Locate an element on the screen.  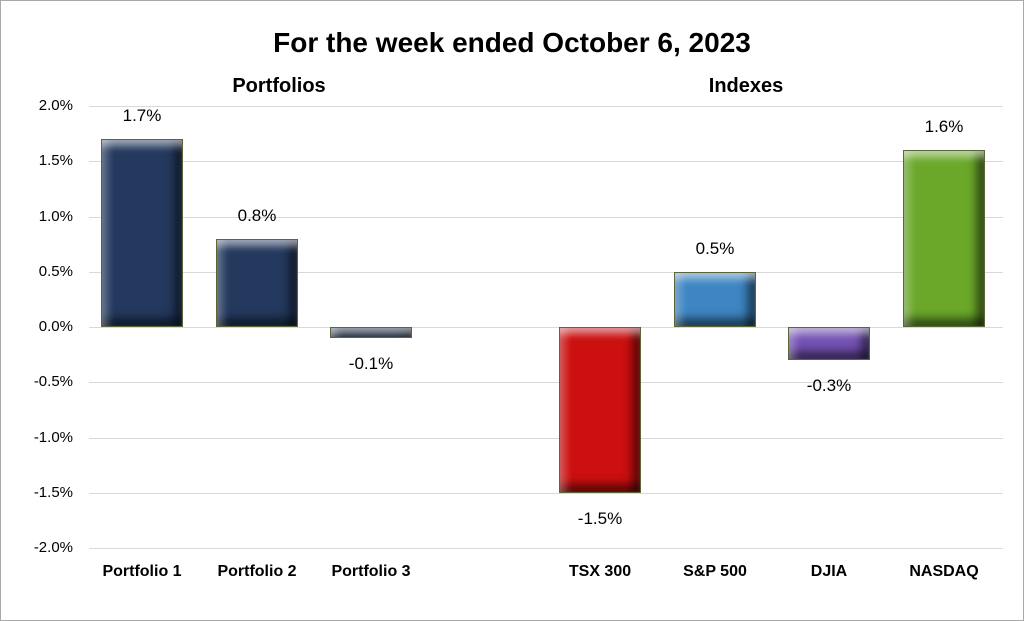
category-label-s-p-500: S&P 500 is located at coordinates (715, 571).